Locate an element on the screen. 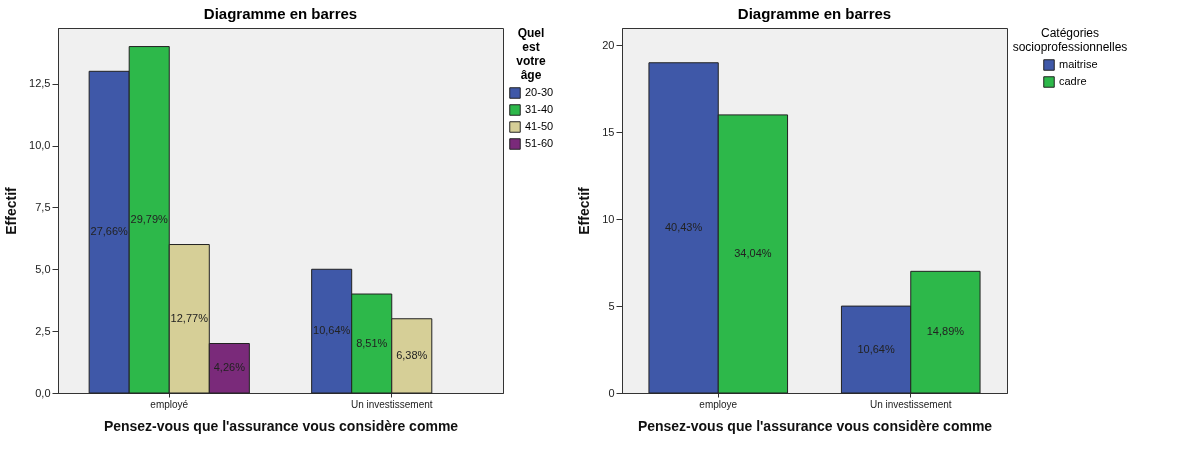 The width and height of the screenshot is (1196, 458). legend-label: 20-30 is located at coordinates (539, 92).